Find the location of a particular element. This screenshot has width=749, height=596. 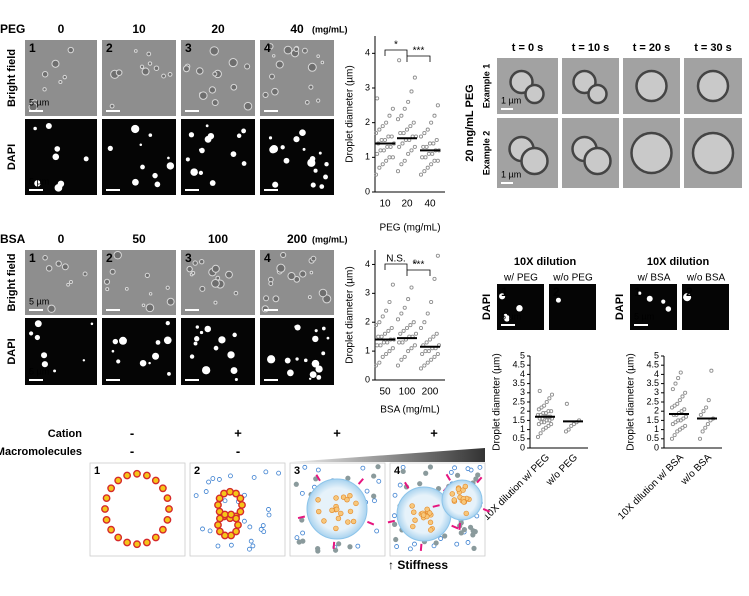

row-label: DAPI is located at coordinates (487, 307).